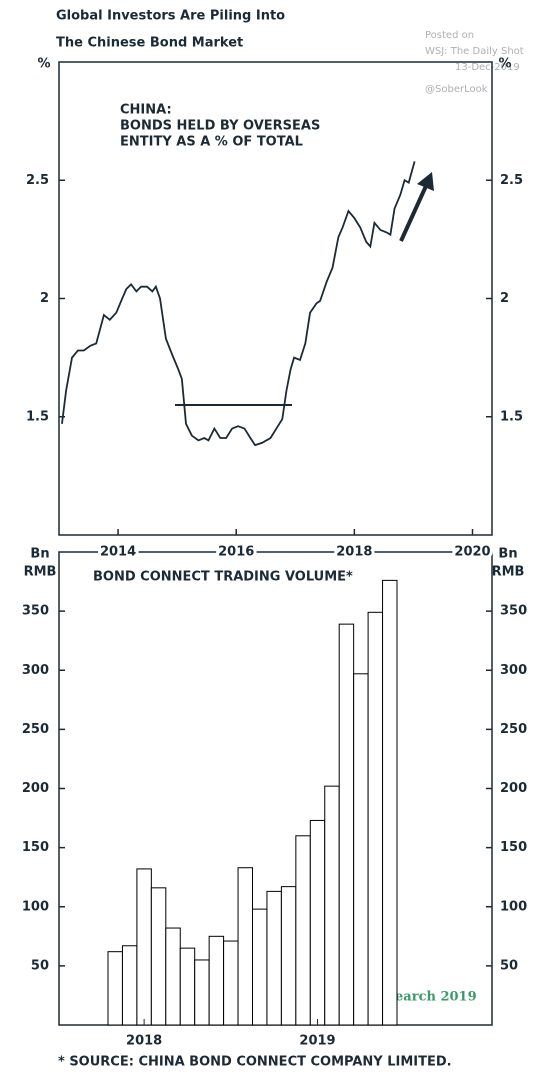  I want to click on title-line: The Chinese Bond Market, so click(149, 43).